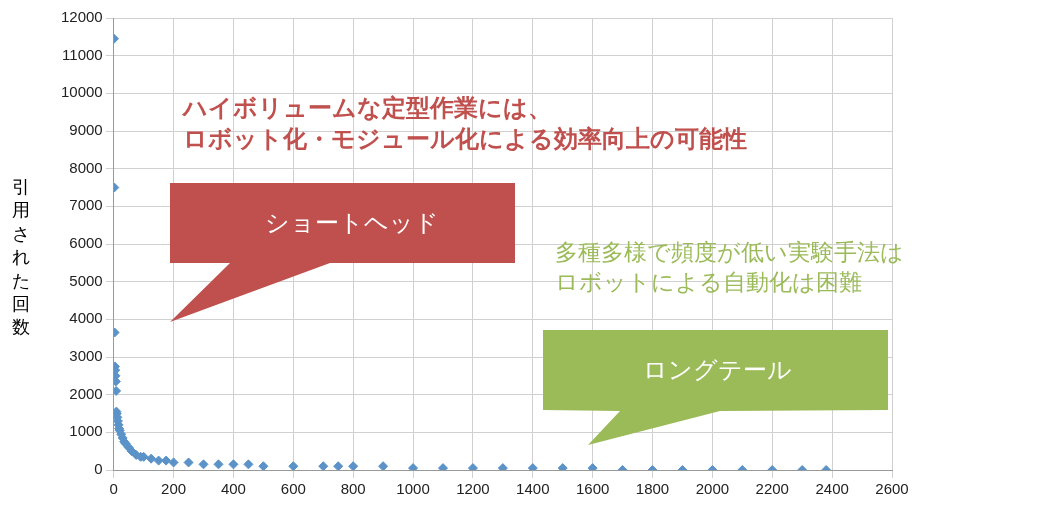  Describe the element at coordinates (86, 280) in the screenshot. I see `y-tick-label: 5000` at that location.